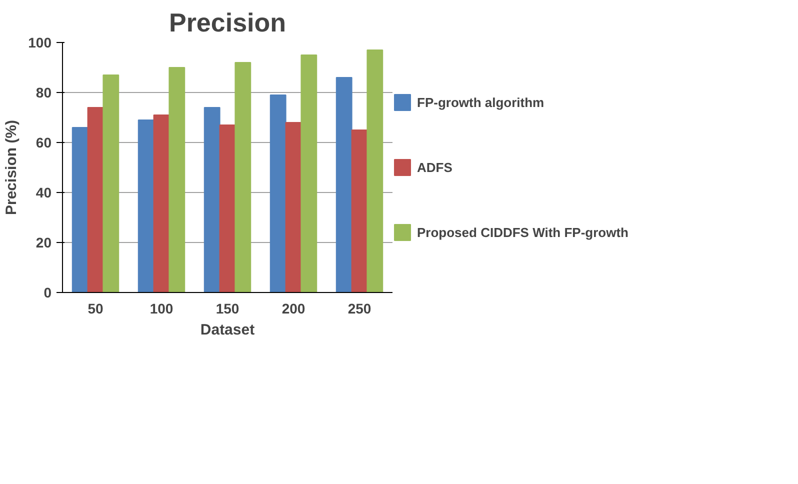 The width and height of the screenshot is (798, 484). I want to click on x-axis-title: Dataset, so click(227, 330).